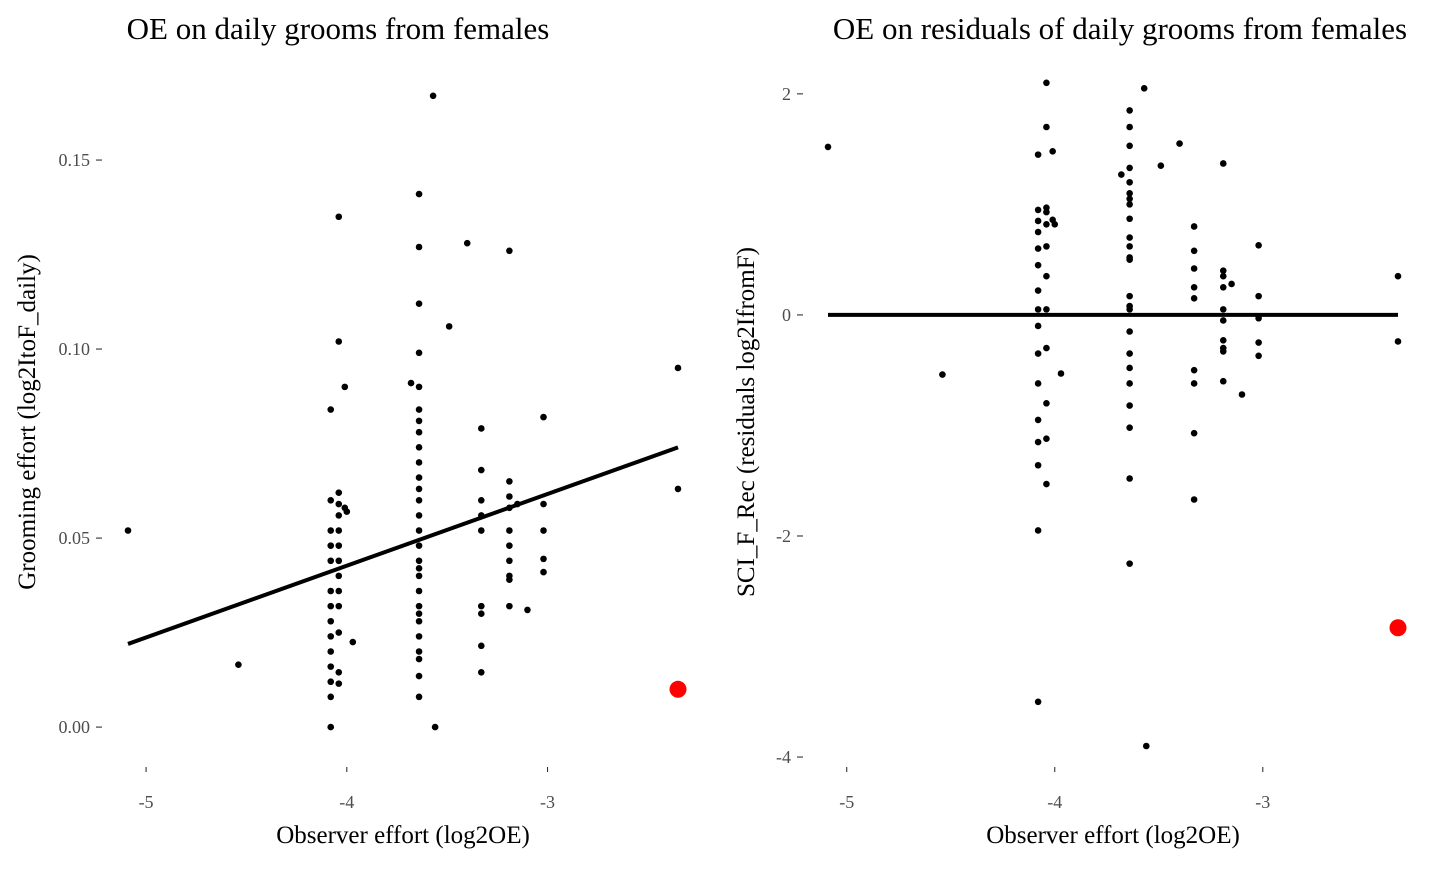 Image resolution: width=1440 pixels, height=869 pixels. I want to click on y-tick-label: 0.10, so click(75, 349).